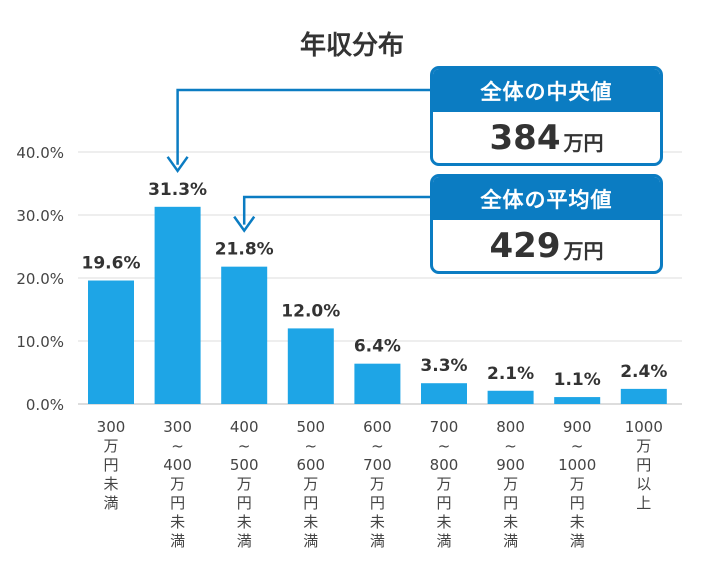 This screenshot has width=710, height=588. What do you see at coordinates (546, 198) in the screenshot?
I see `mean-title: 全体の平均値` at bounding box center [546, 198].